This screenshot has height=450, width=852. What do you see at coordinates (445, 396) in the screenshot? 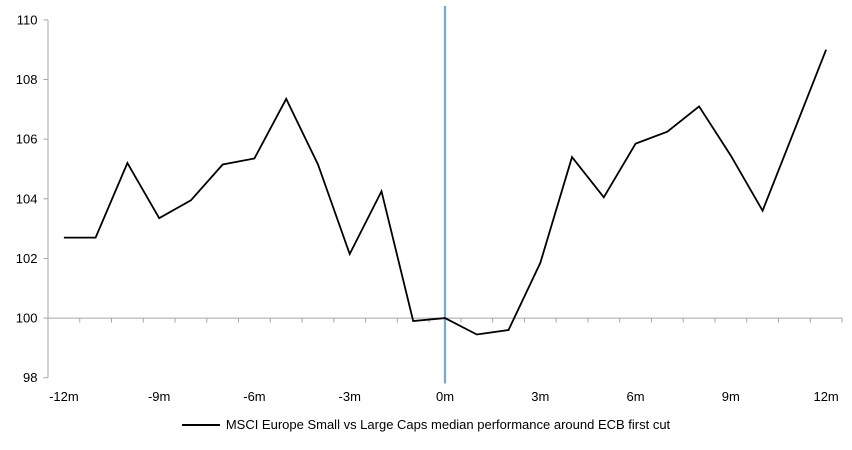
I see `x-axis-label: 0m` at bounding box center [445, 396].